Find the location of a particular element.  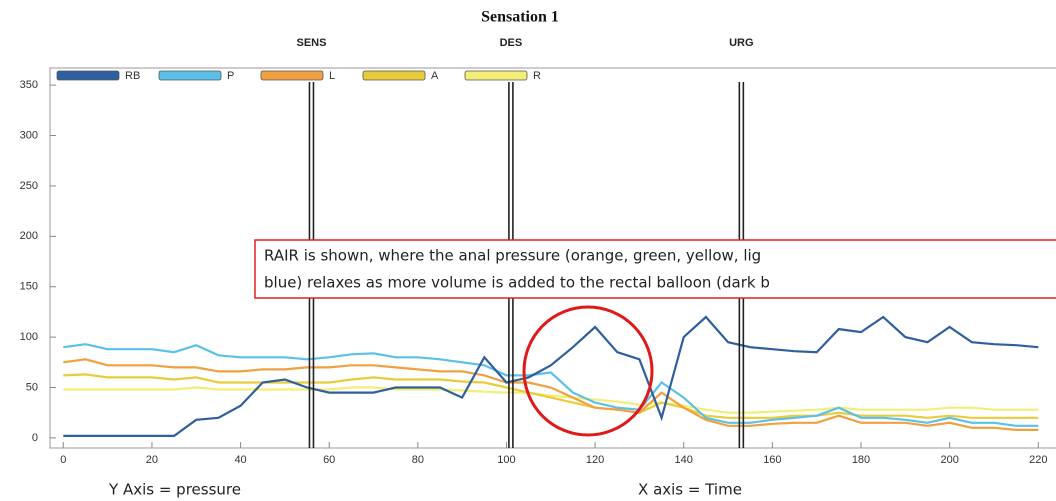

x-tick-label: 100 is located at coordinates (506, 460).